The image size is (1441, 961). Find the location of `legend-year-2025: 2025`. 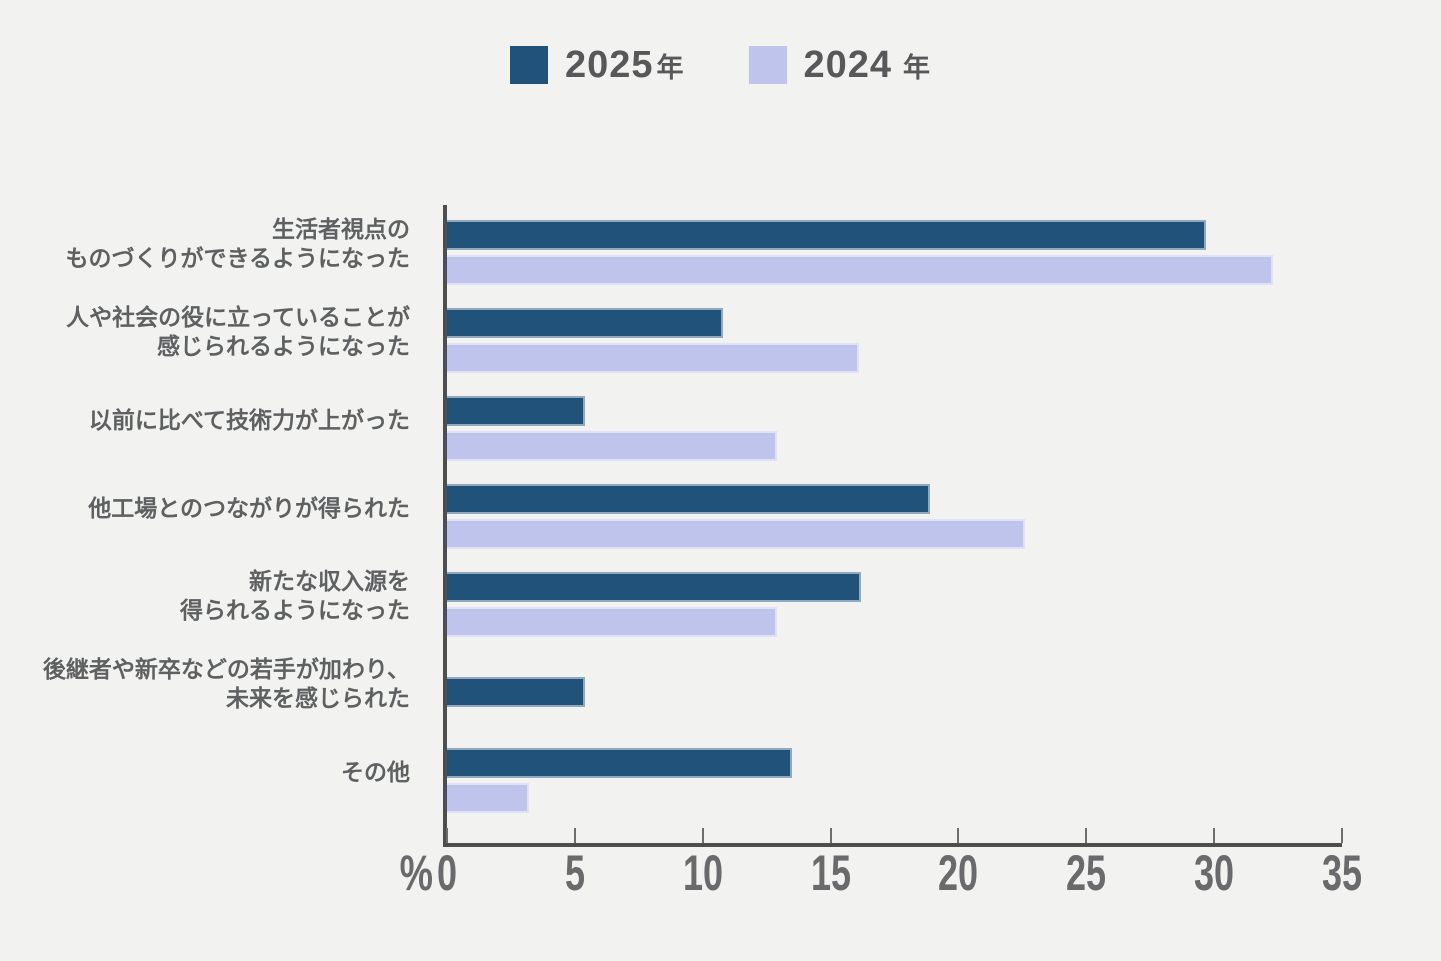

legend-year-2025: 2025 is located at coordinates (609, 65).